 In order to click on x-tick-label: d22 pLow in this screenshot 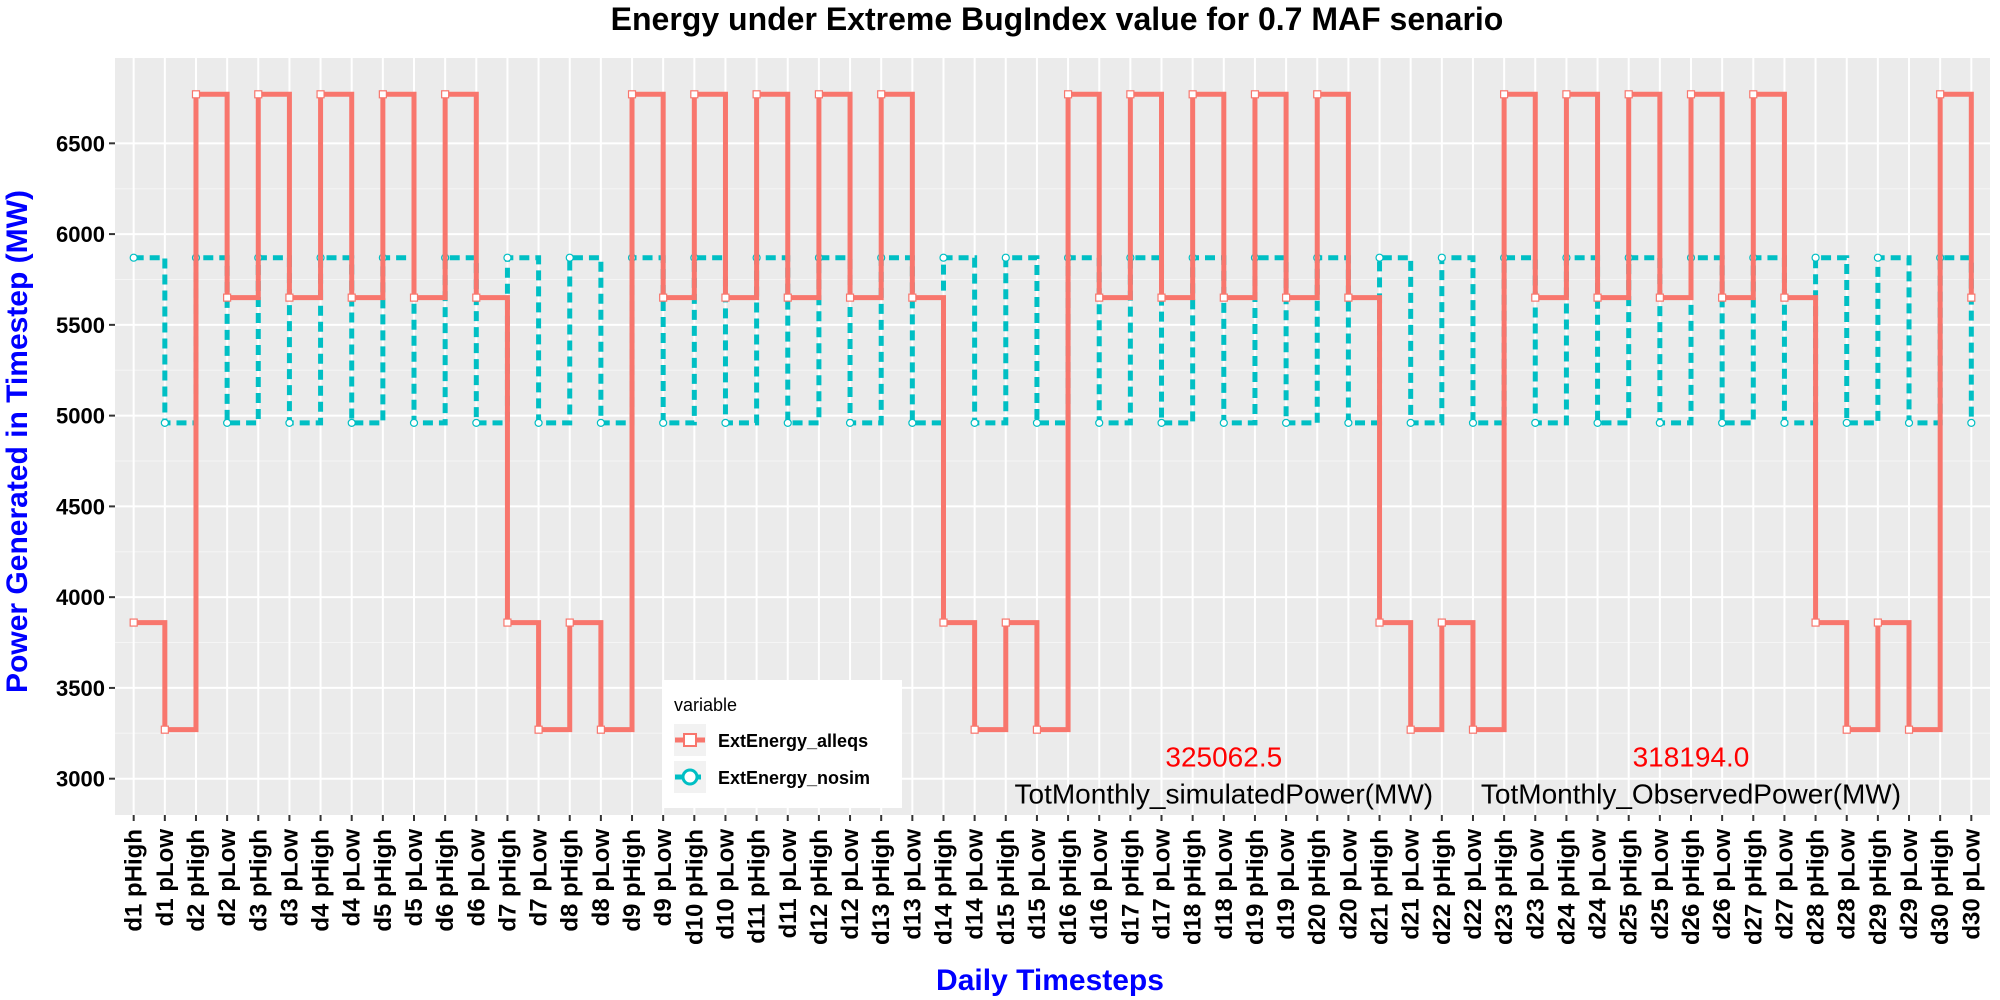, I will do `click(1473, 884)`.